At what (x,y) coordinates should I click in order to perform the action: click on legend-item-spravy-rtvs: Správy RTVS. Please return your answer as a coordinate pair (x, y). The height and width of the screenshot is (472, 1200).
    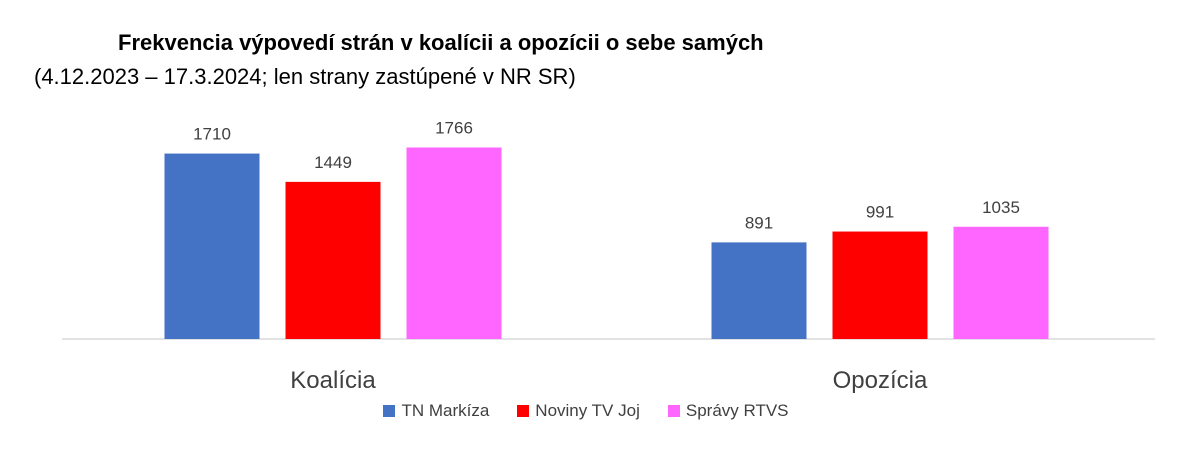
    Looking at the image, I should click on (728, 411).